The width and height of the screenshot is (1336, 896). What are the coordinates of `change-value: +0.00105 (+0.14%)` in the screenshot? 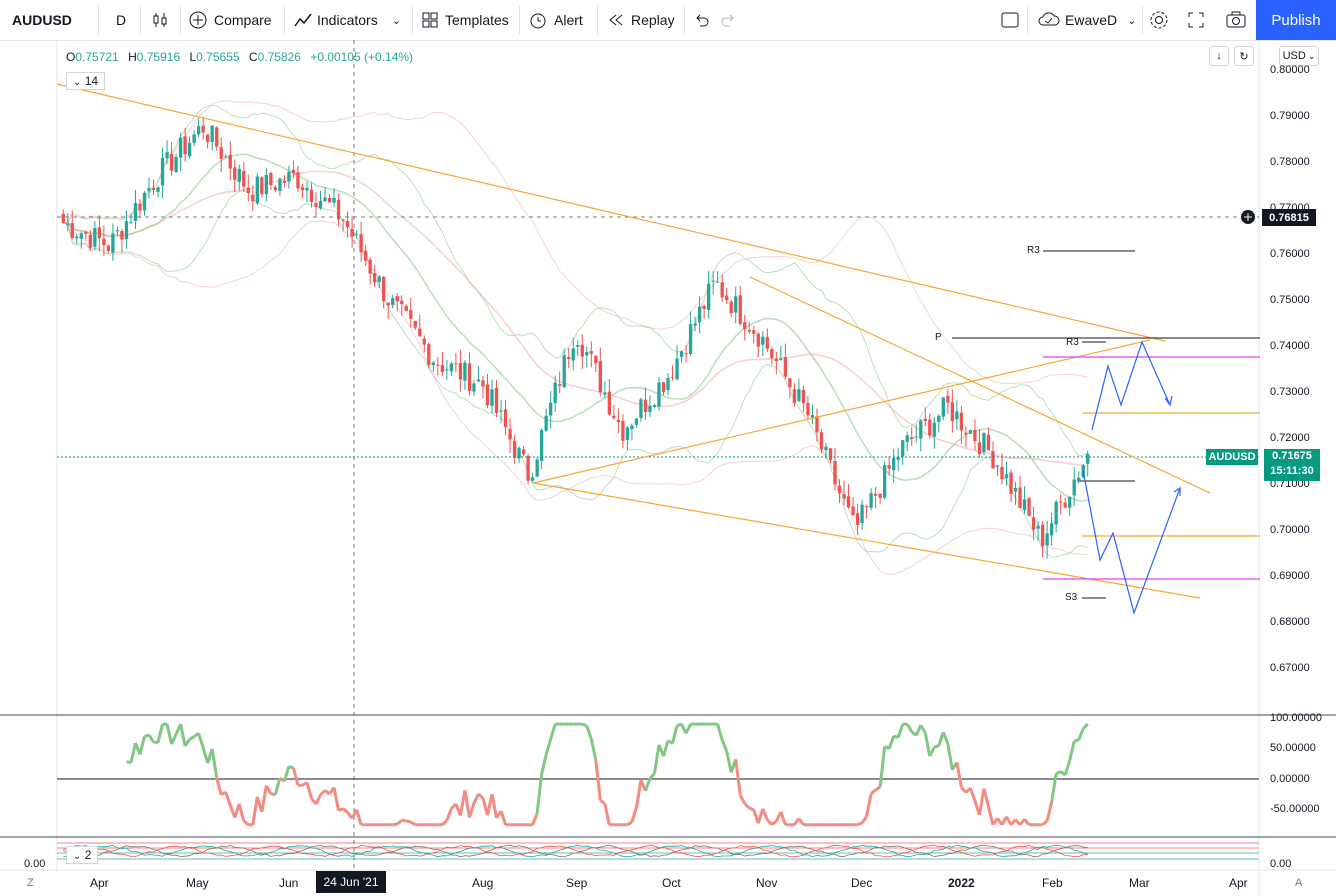 It's located at (362, 57).